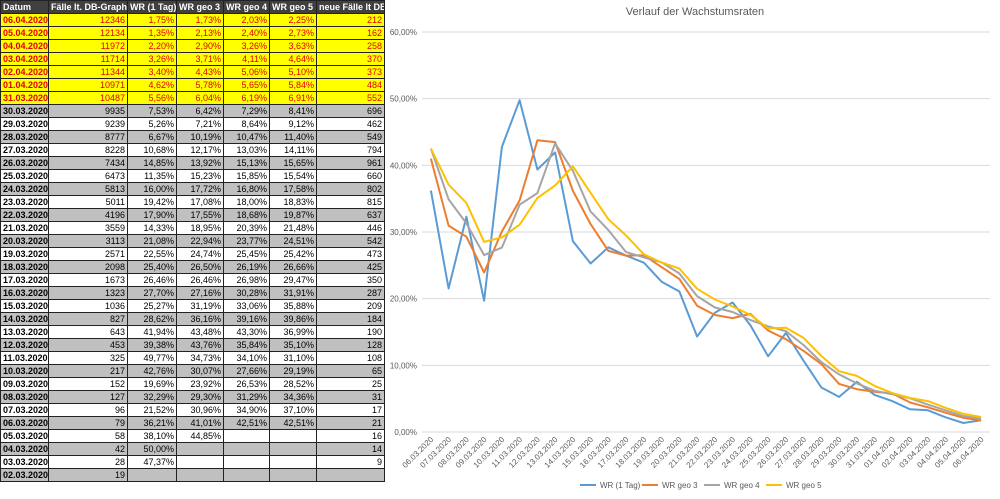  Describe the element at coordinates (24, 371) in the screenshot. I see `table-cell: 10.03.2020` at that location.